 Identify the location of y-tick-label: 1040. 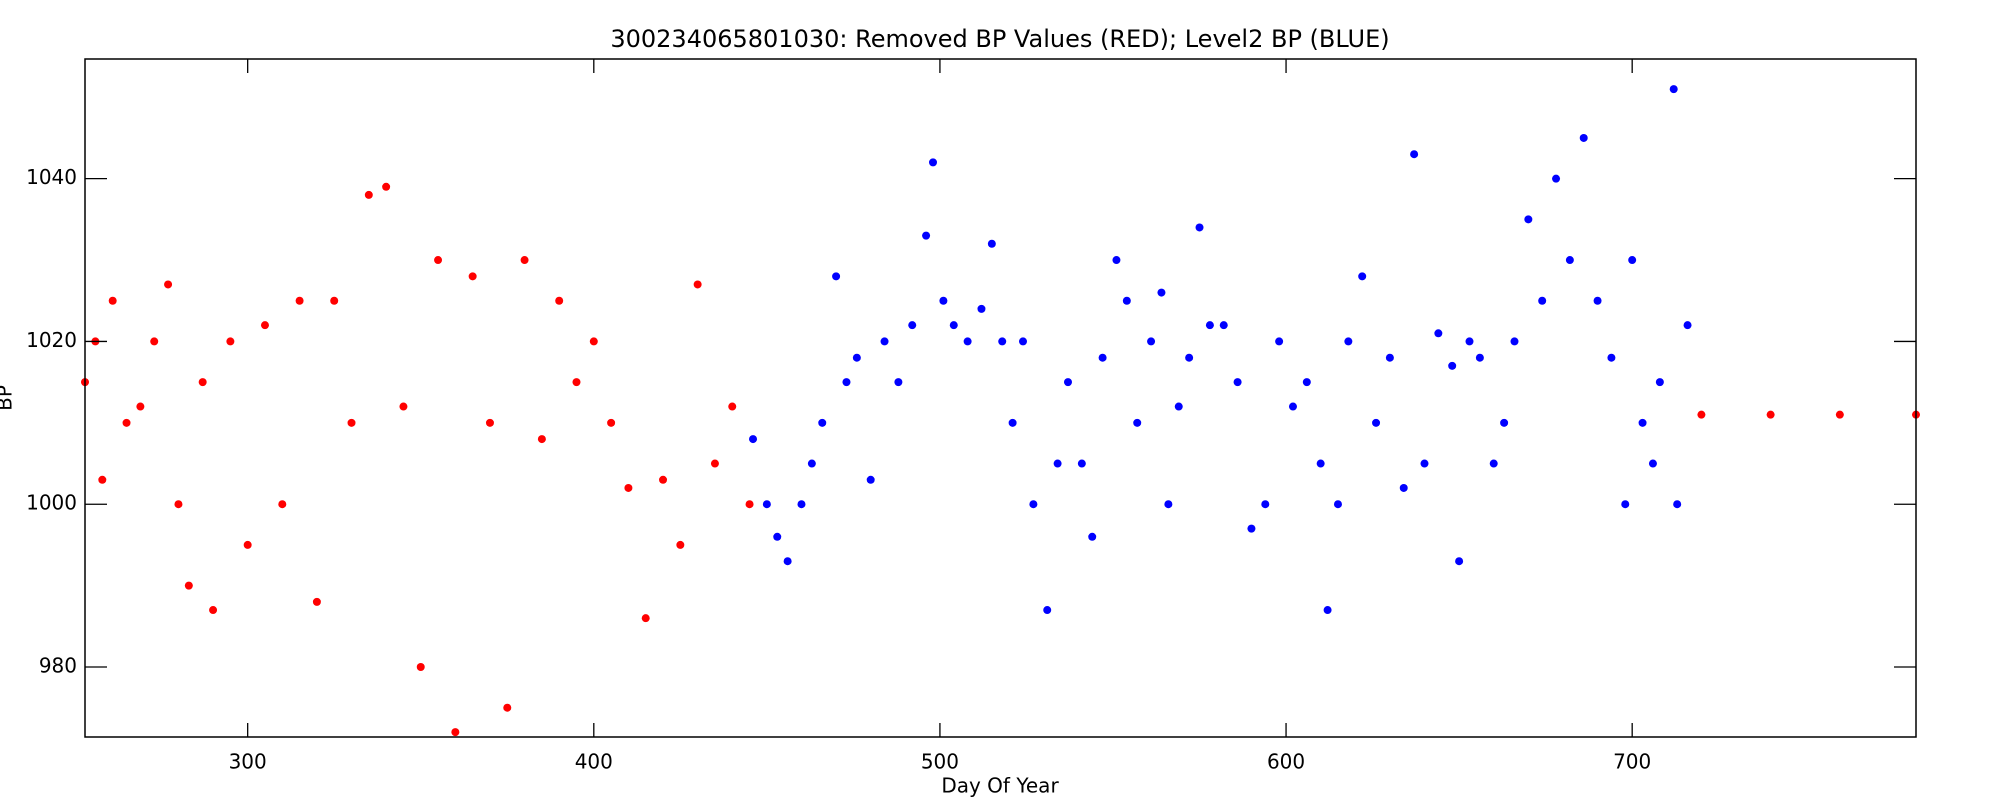
(51, 177).